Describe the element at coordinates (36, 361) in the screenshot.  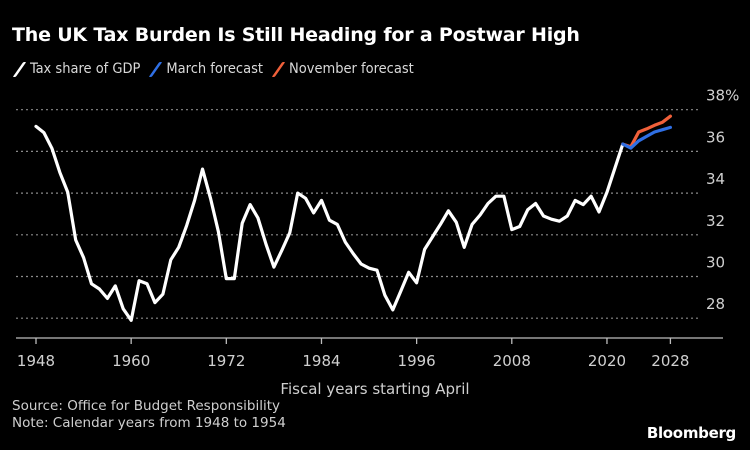
I see `x-tick-label: 1948` at that location.